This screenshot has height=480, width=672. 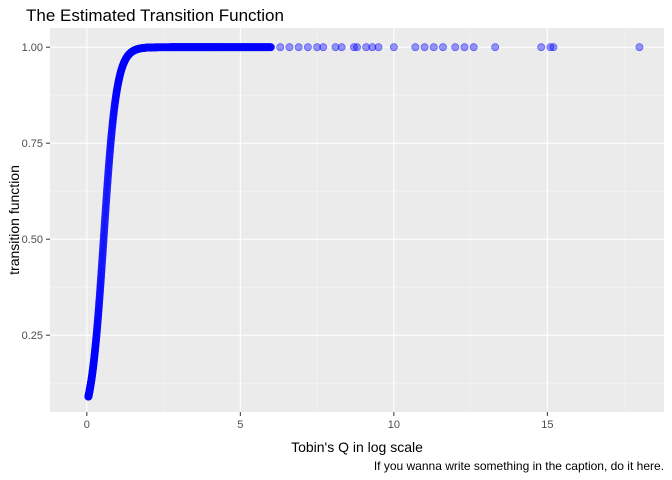 I want to click on x-tick-label: 0, so click(x=87, y=425).